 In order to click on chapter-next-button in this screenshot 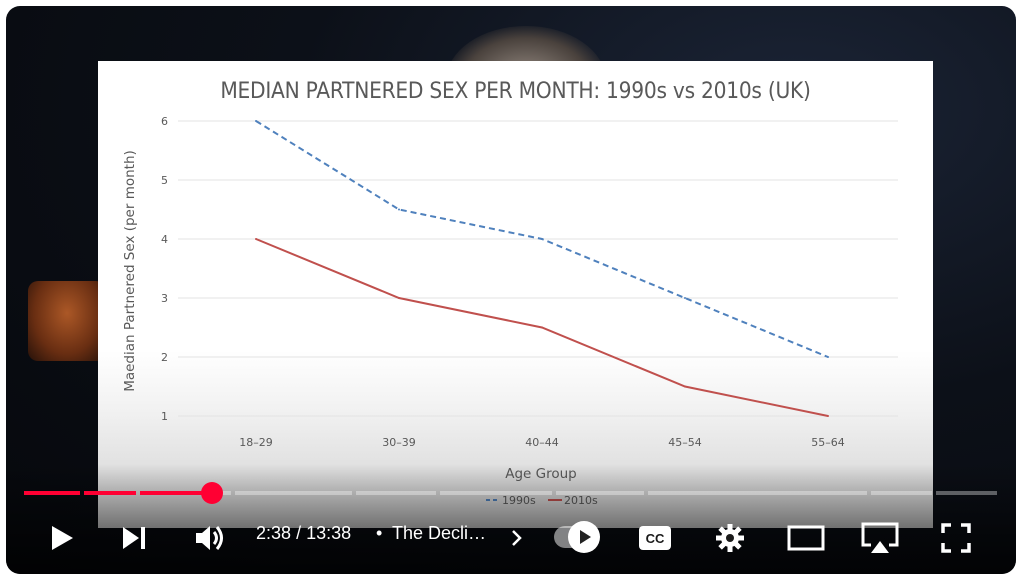, I will do `click(517, 538)`.